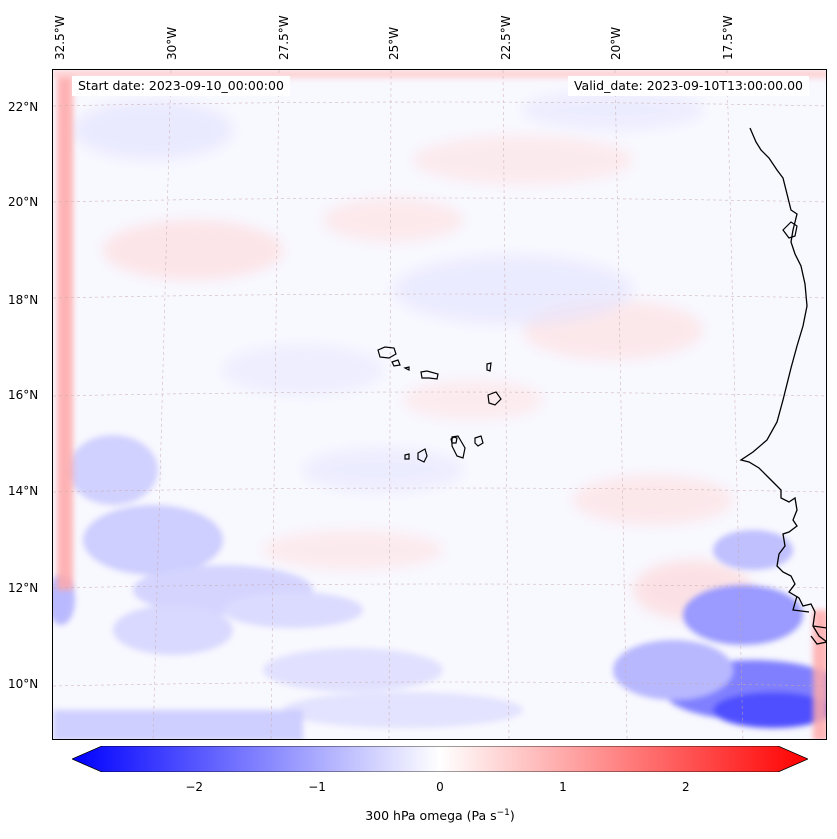  I want to click on longitude-label: 22.5°W, so click(506, 37).